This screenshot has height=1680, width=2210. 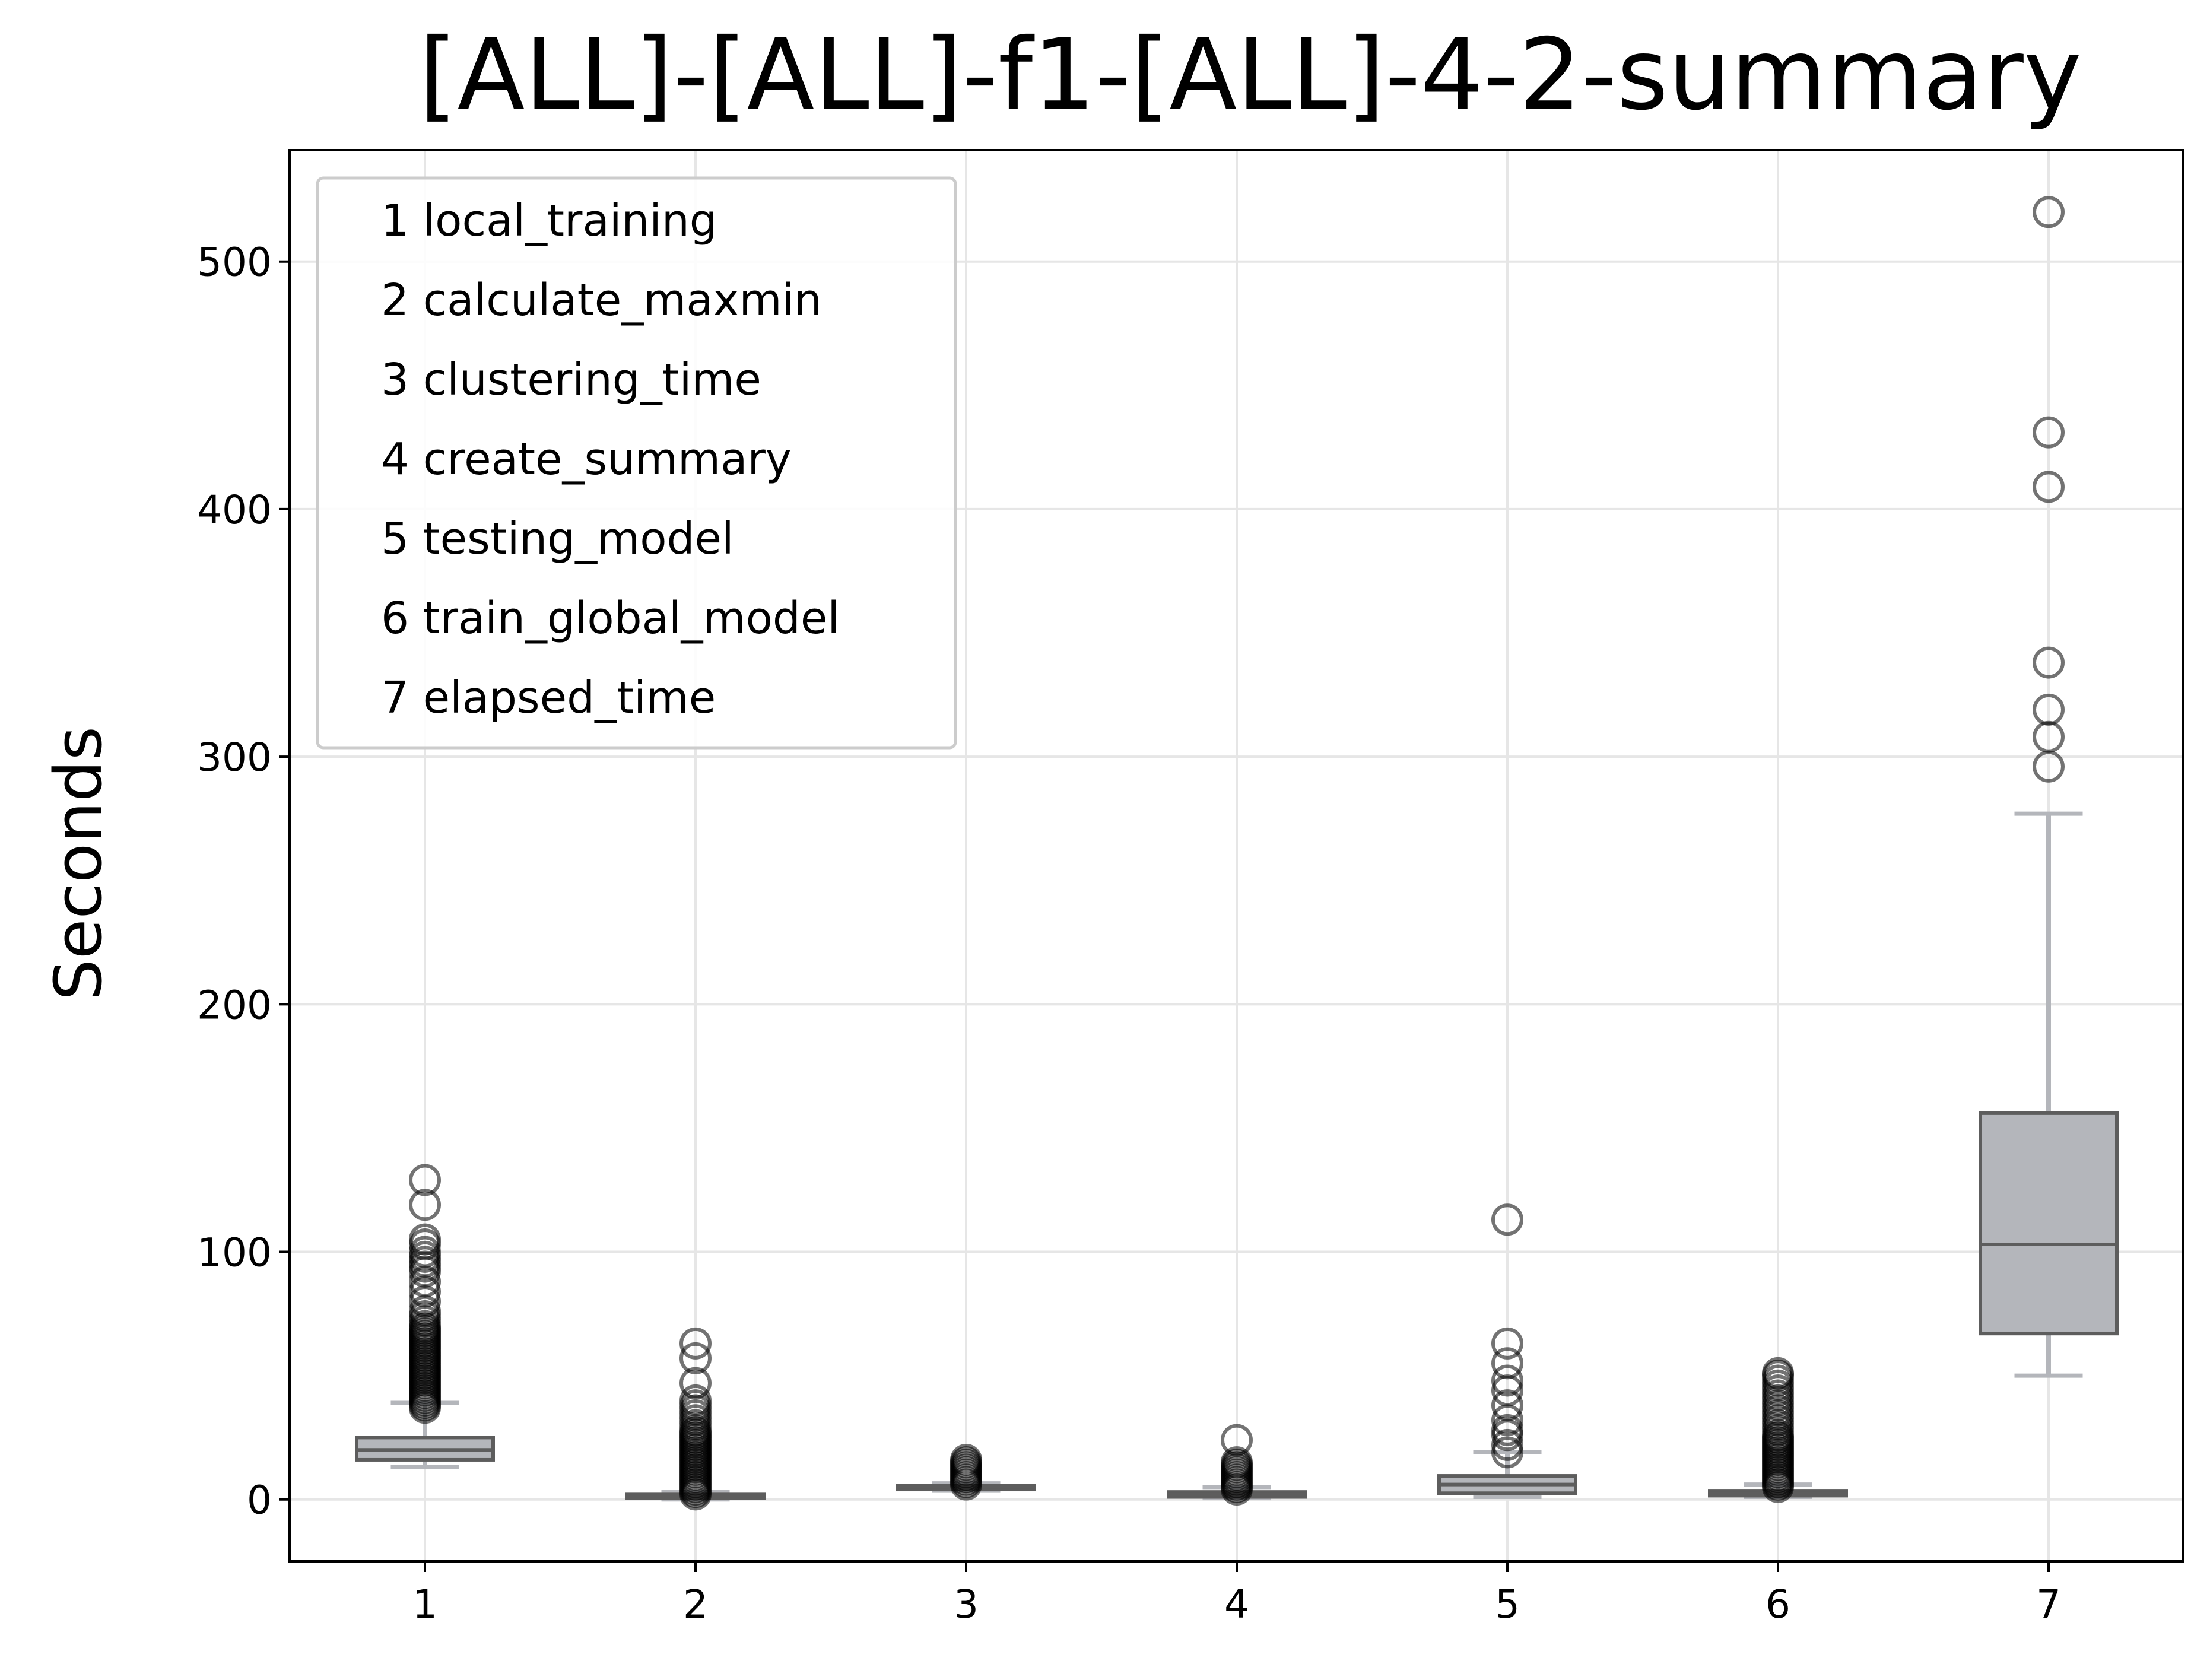 What do you see at coordinates (2049, 1223) in the screenshot?
I see `iqr-box` at bounding box center [2049, 1223].